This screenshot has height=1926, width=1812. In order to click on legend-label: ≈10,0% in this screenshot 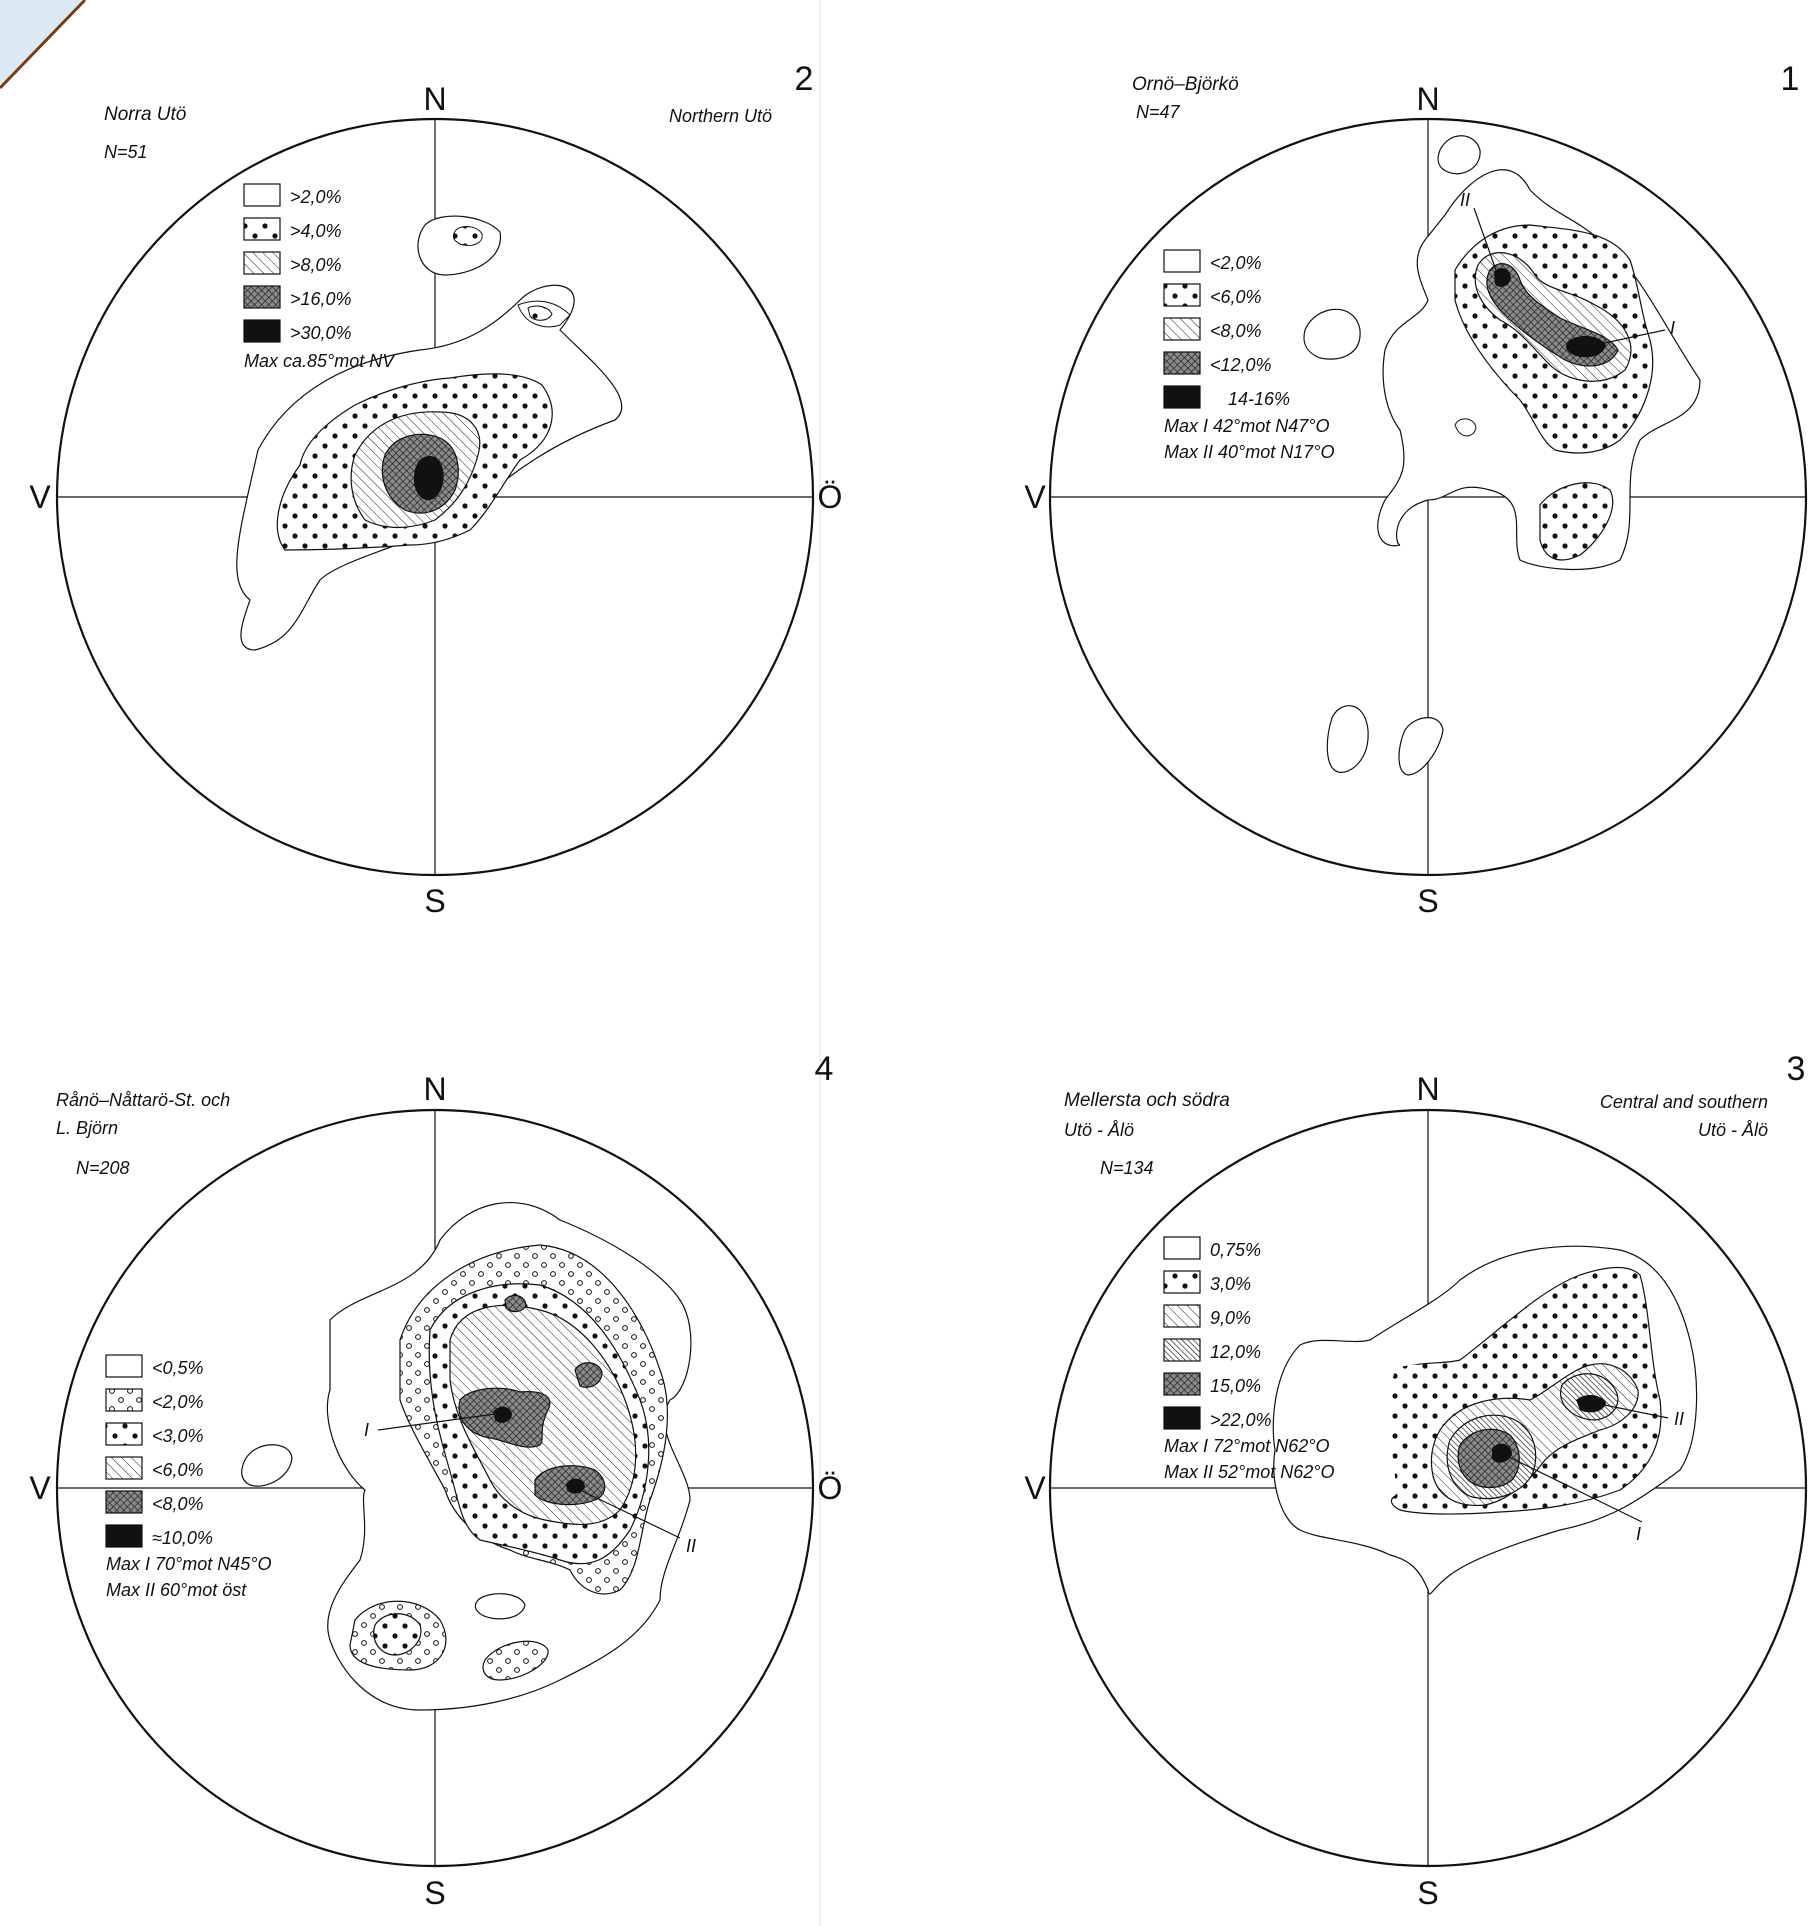, I will do `click(182, 1538)`.